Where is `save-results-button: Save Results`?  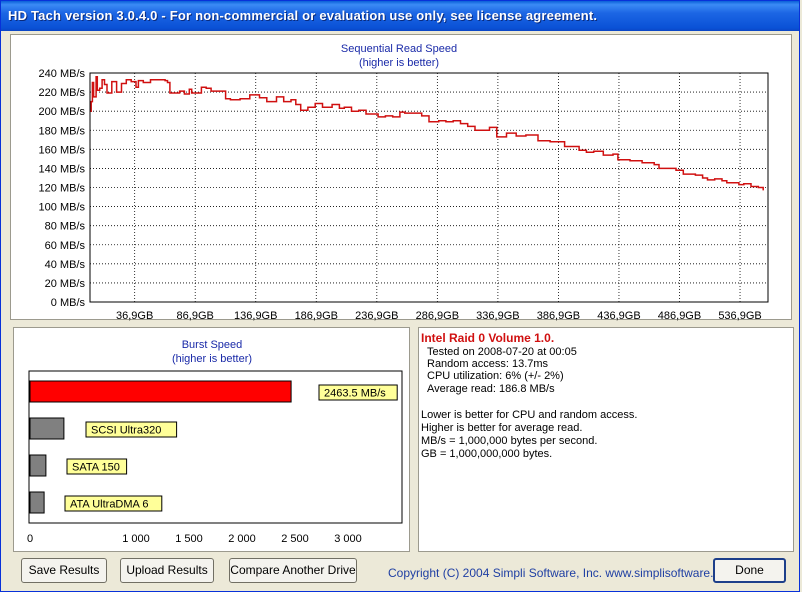 save-results-button: Save Results is located at coordinates (64, 570).